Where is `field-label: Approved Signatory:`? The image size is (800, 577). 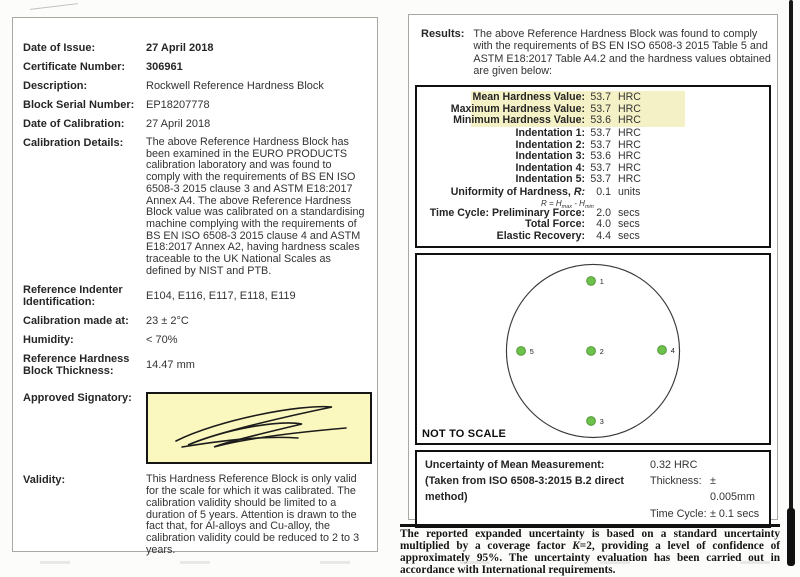
field-label: Approved Signatory: is located at coordinates (77, 398).